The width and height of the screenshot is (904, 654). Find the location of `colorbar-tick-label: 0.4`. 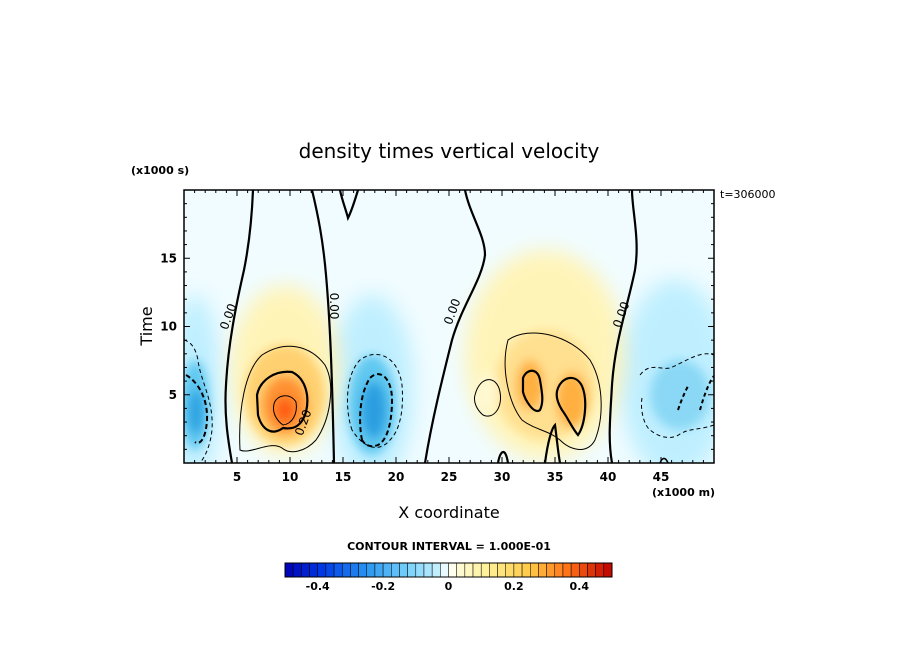

colorbar-tick-label: 0.4 is located at coordinates (580, 586).